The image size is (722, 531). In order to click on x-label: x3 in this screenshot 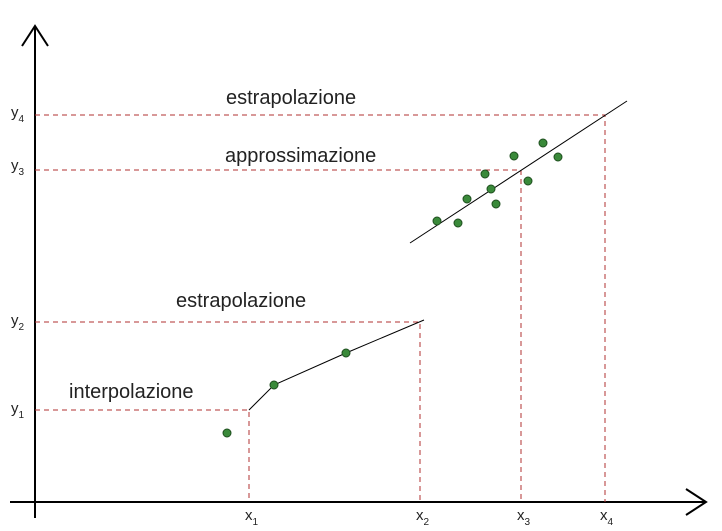, I will do `click(524, 517)`.